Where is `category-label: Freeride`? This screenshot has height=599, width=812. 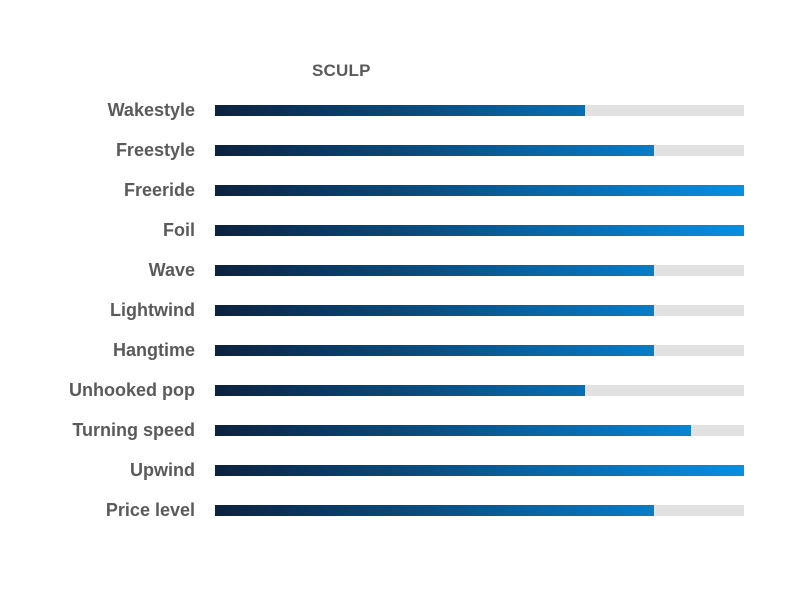 category-label: Freeride is located at coordinates (159, 190).